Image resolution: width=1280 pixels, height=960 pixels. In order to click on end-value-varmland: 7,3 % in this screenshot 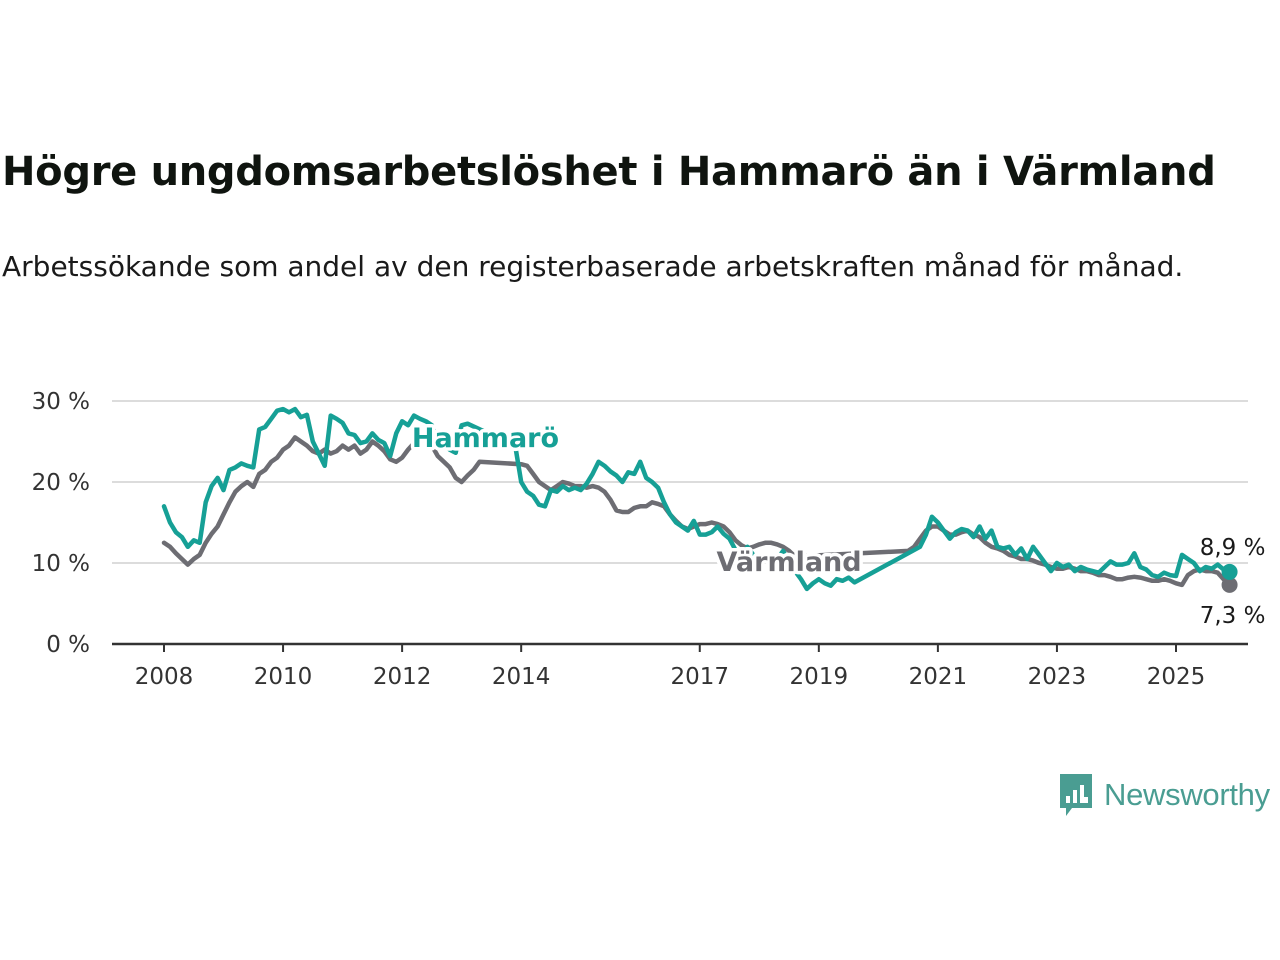, I will do `click(1233, 616)`.